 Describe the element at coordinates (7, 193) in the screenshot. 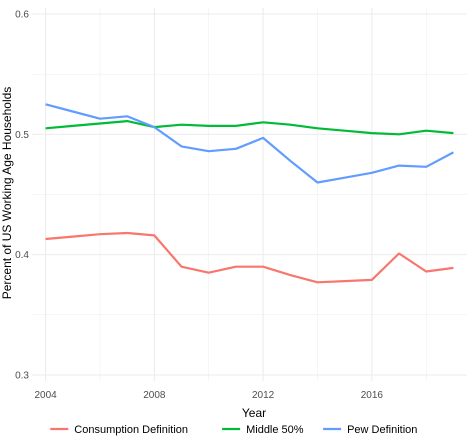

I see `y-axis-title: Percent of US Working Age Households` at that location.